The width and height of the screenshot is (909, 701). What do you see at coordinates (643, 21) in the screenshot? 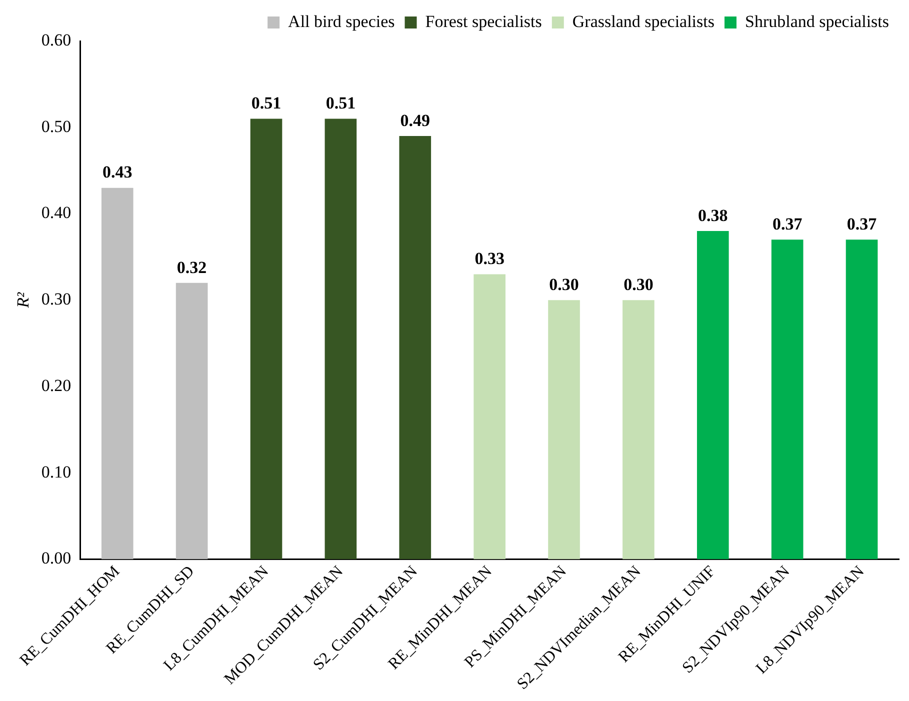
I see `legend-label: Grassland specialists` at bounding box center [643, 21].